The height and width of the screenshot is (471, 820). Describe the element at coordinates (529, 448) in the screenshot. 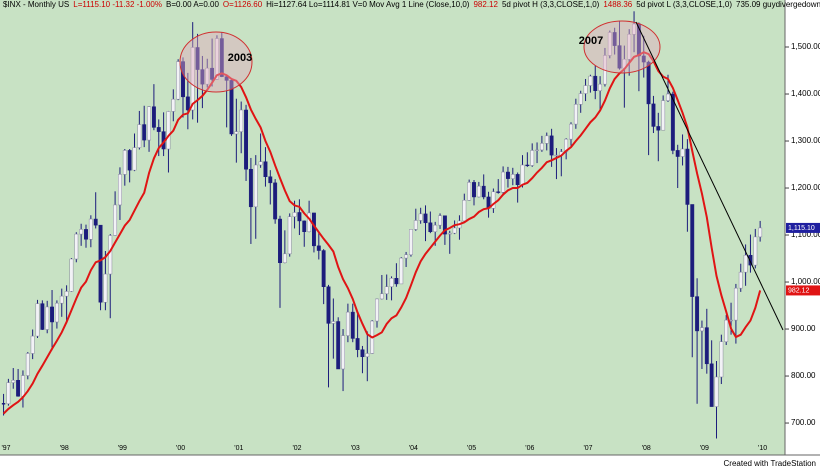

I see `x-tick-label: '06` at that location.